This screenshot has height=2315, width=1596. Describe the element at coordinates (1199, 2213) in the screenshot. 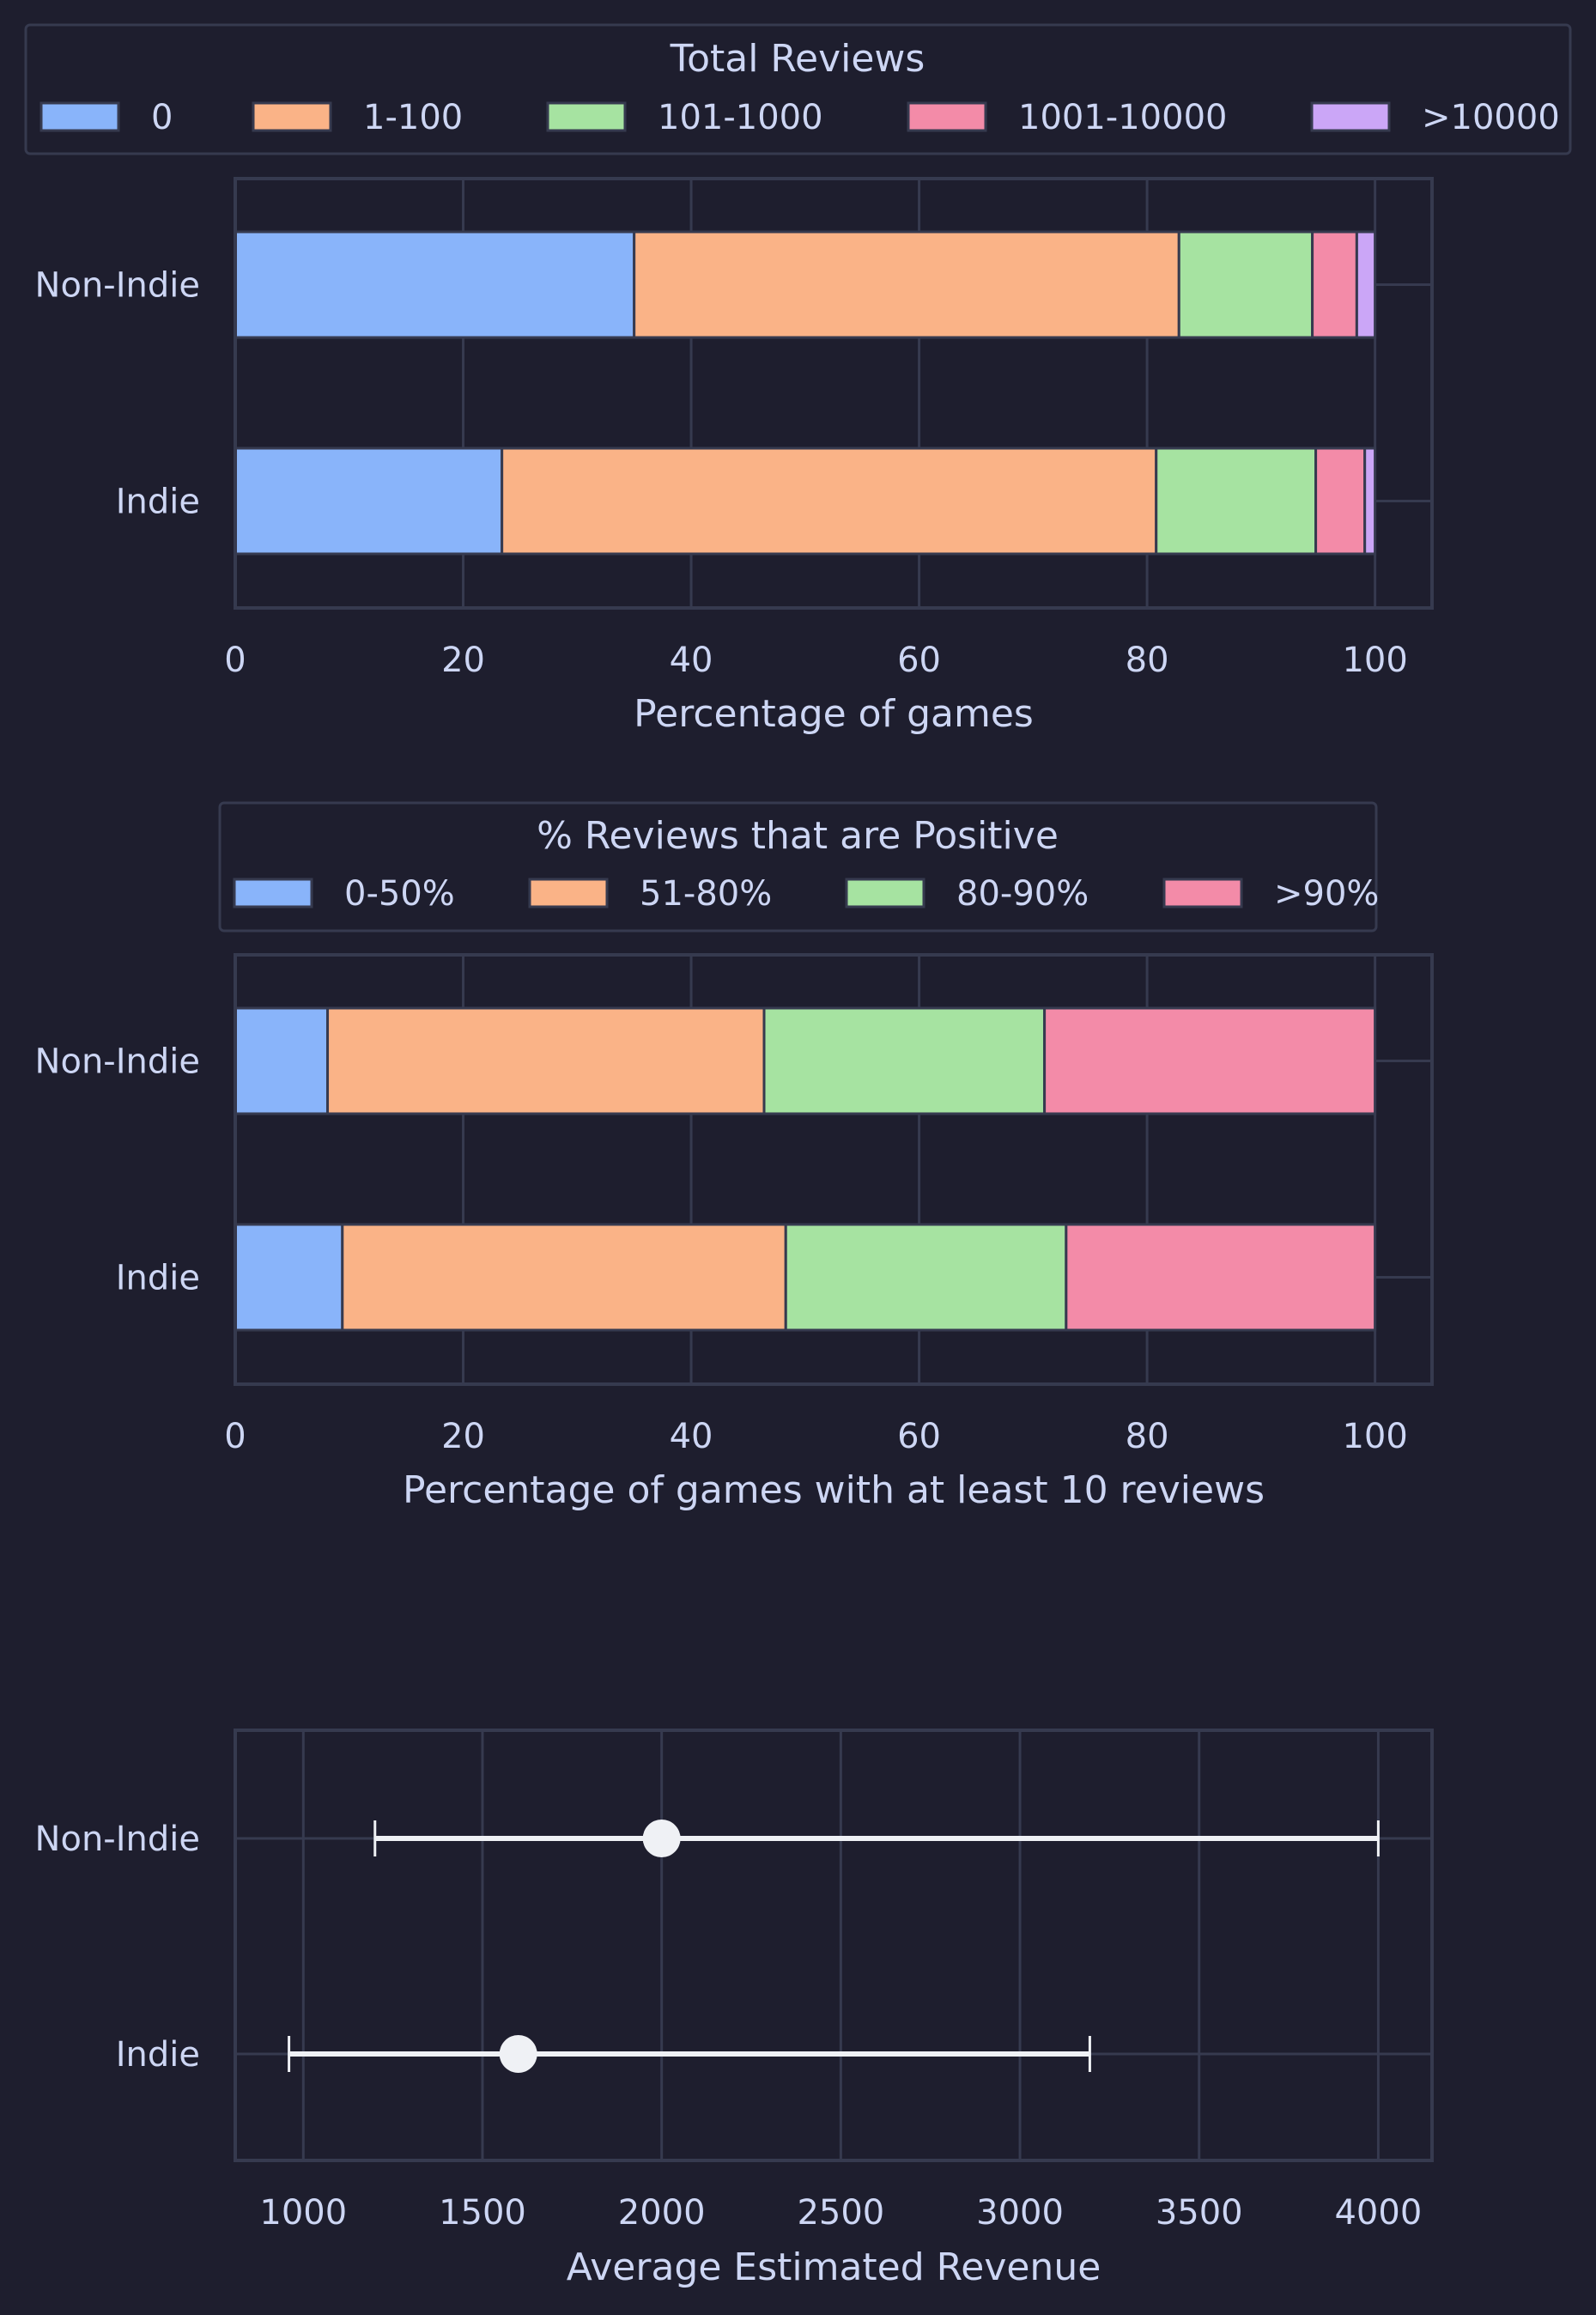

I see `x-tick-label: 3500` at that location.